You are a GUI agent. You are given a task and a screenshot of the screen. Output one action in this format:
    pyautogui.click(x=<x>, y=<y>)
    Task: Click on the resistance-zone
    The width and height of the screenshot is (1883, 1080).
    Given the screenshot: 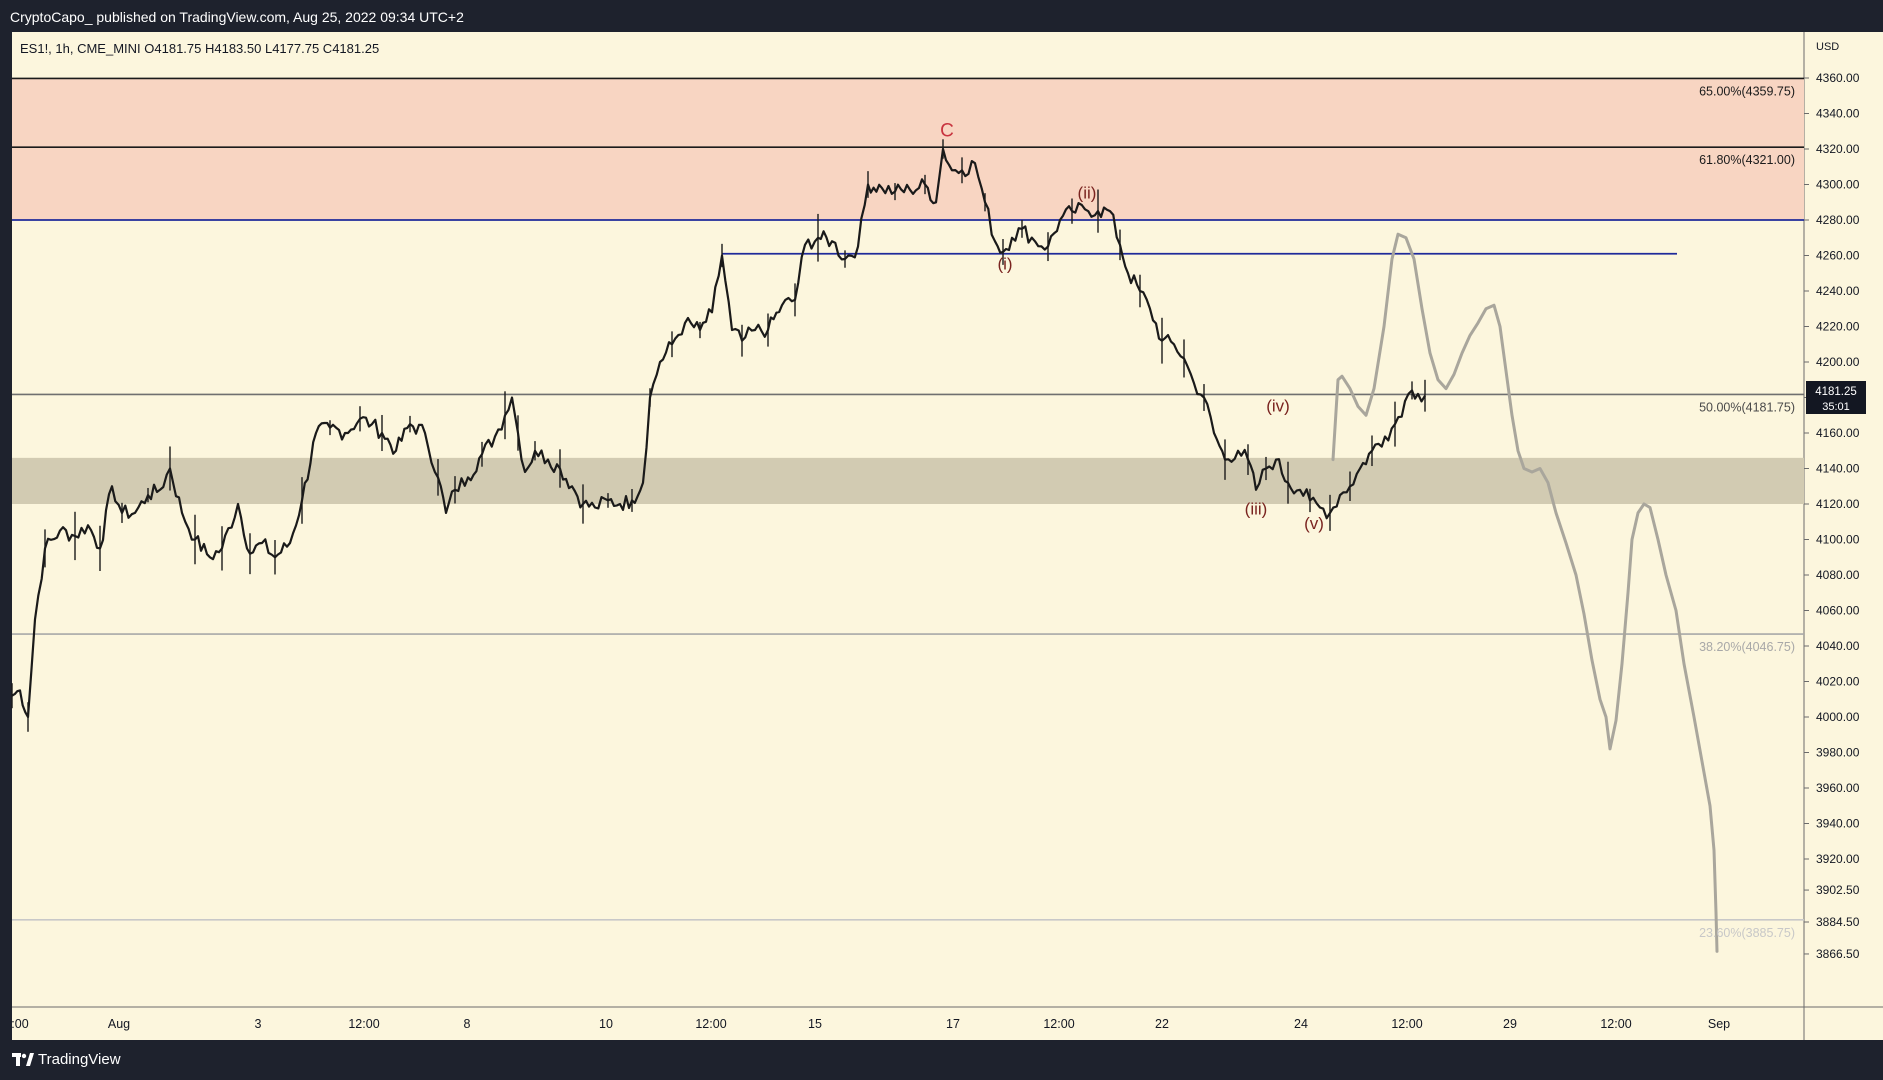 What is the action you would take?
    pyautogui.click(x=908, y=149)
    